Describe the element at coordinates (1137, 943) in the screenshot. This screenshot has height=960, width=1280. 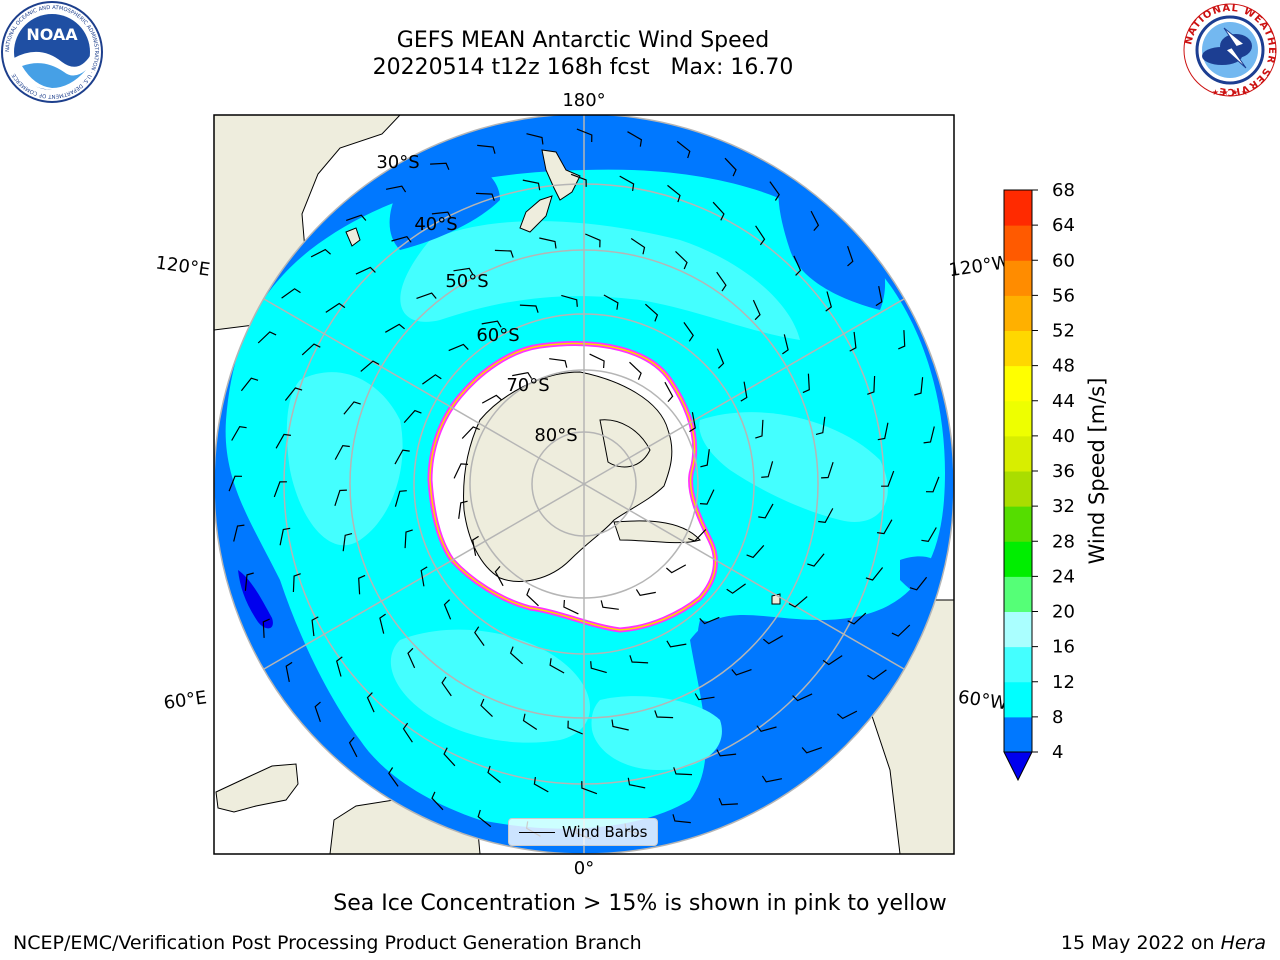
I see `date-text: 15 May 2022 on` at that location.